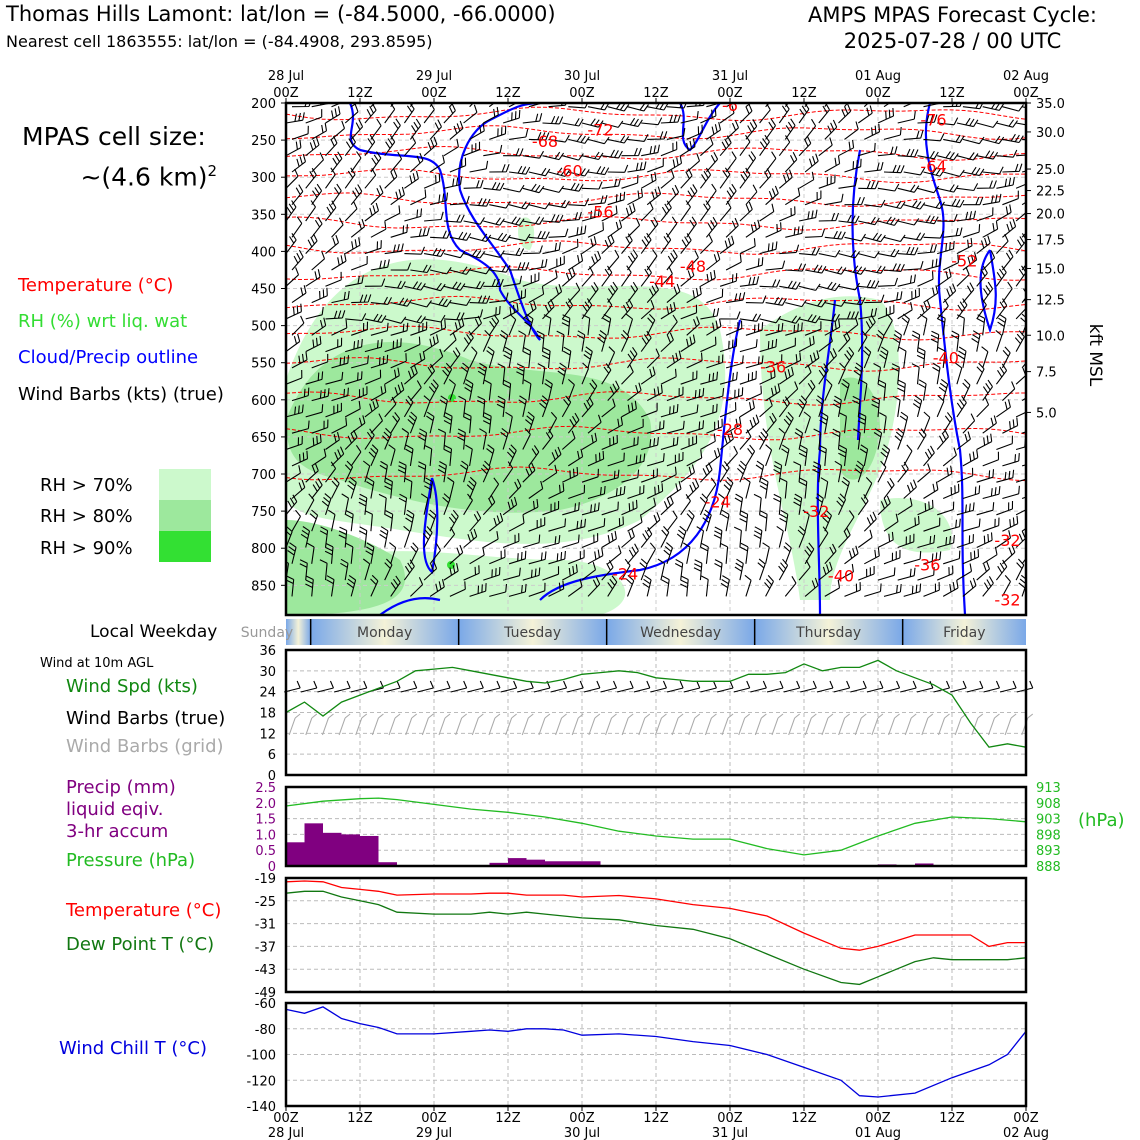  What do you see at coordinates (263, 215) in the screenshot?
I see `xsec-ytick-label-3: 350` at bounding box center [263, 215].